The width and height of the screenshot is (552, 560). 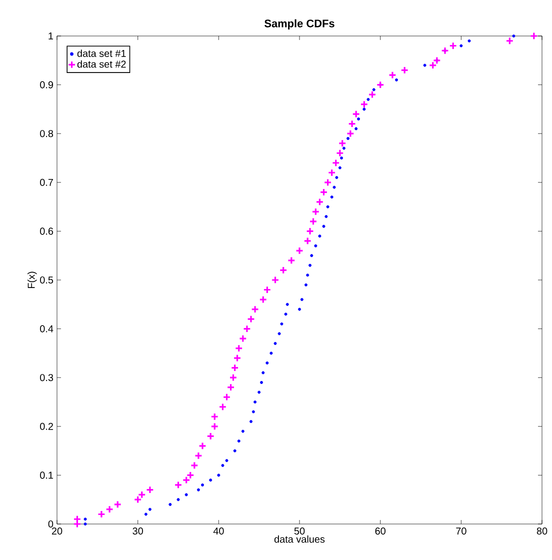 What do you see at coordinates (137, 531) in the screenshot?
I see `x-tick-label: 30` at bounding box center [137, 531].